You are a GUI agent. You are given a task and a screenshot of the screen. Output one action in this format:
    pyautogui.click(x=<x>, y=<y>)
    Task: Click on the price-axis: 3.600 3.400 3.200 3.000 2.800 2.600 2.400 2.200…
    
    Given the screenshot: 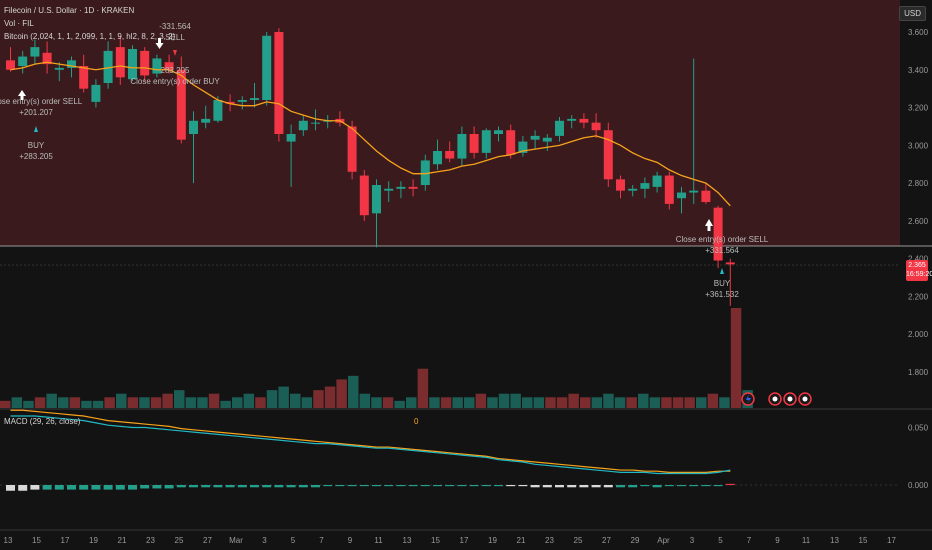 What is the action you would take?
    pyautogui.click(x=918, y=259)
    